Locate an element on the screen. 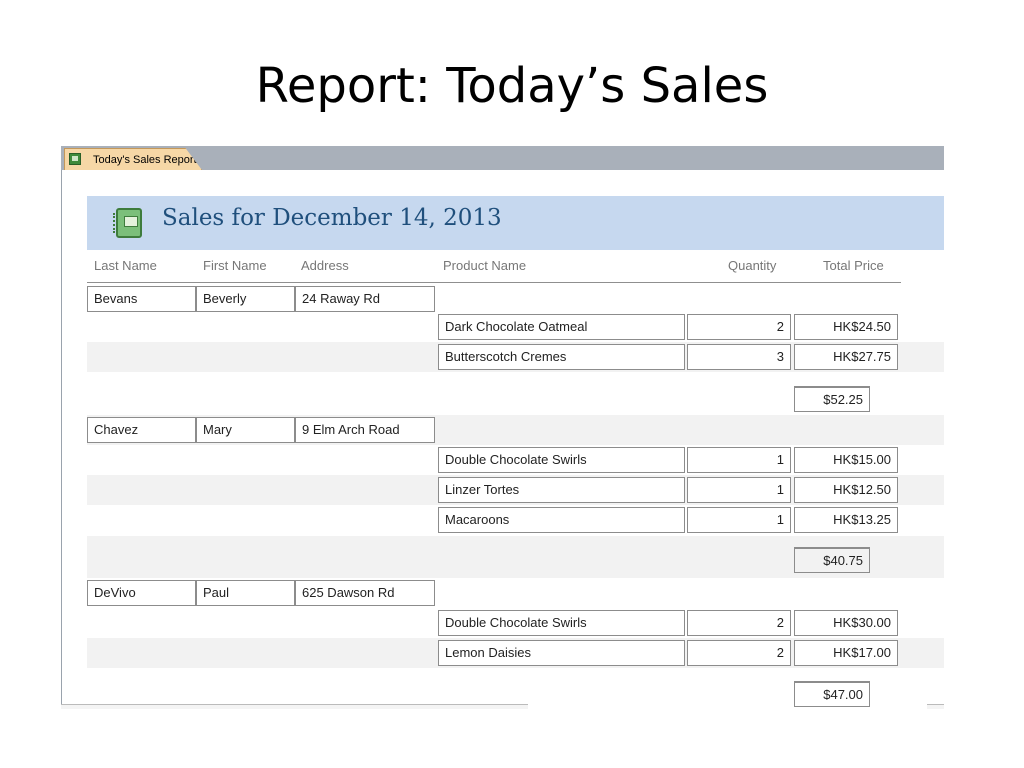 This screenshot has height=768, width=1024. column-header-address: Address is located at coordinates (325, 265).